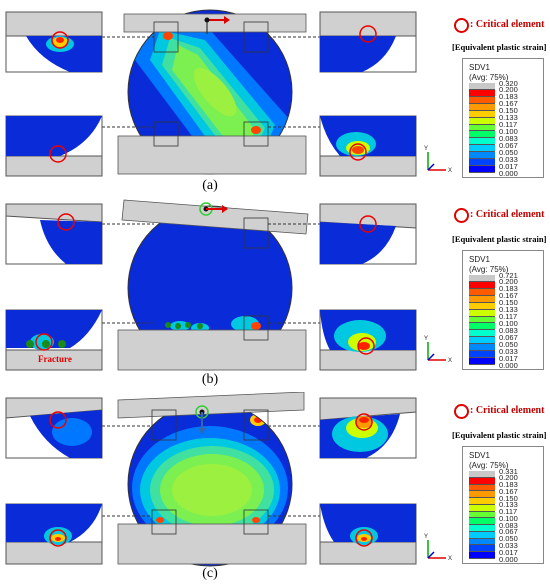 The height and width of the screenshot is (584, 550). I want to click on fracture-label: Fracture, so click(55, 359).